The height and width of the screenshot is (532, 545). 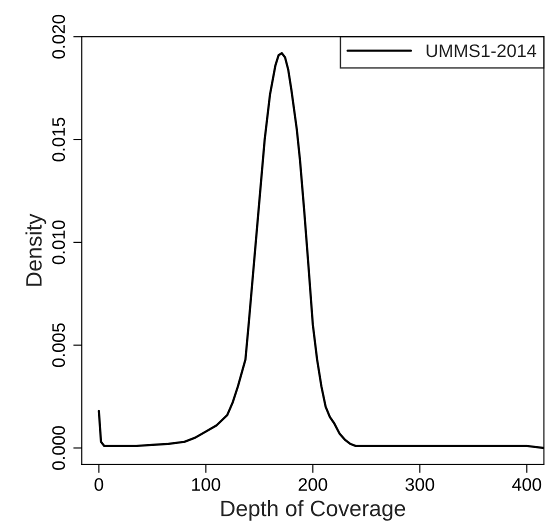 What do you see at coordinates (419, 484) in the screenshot?
I see `x-tick-label: 300` at bounding box center [419, 484].